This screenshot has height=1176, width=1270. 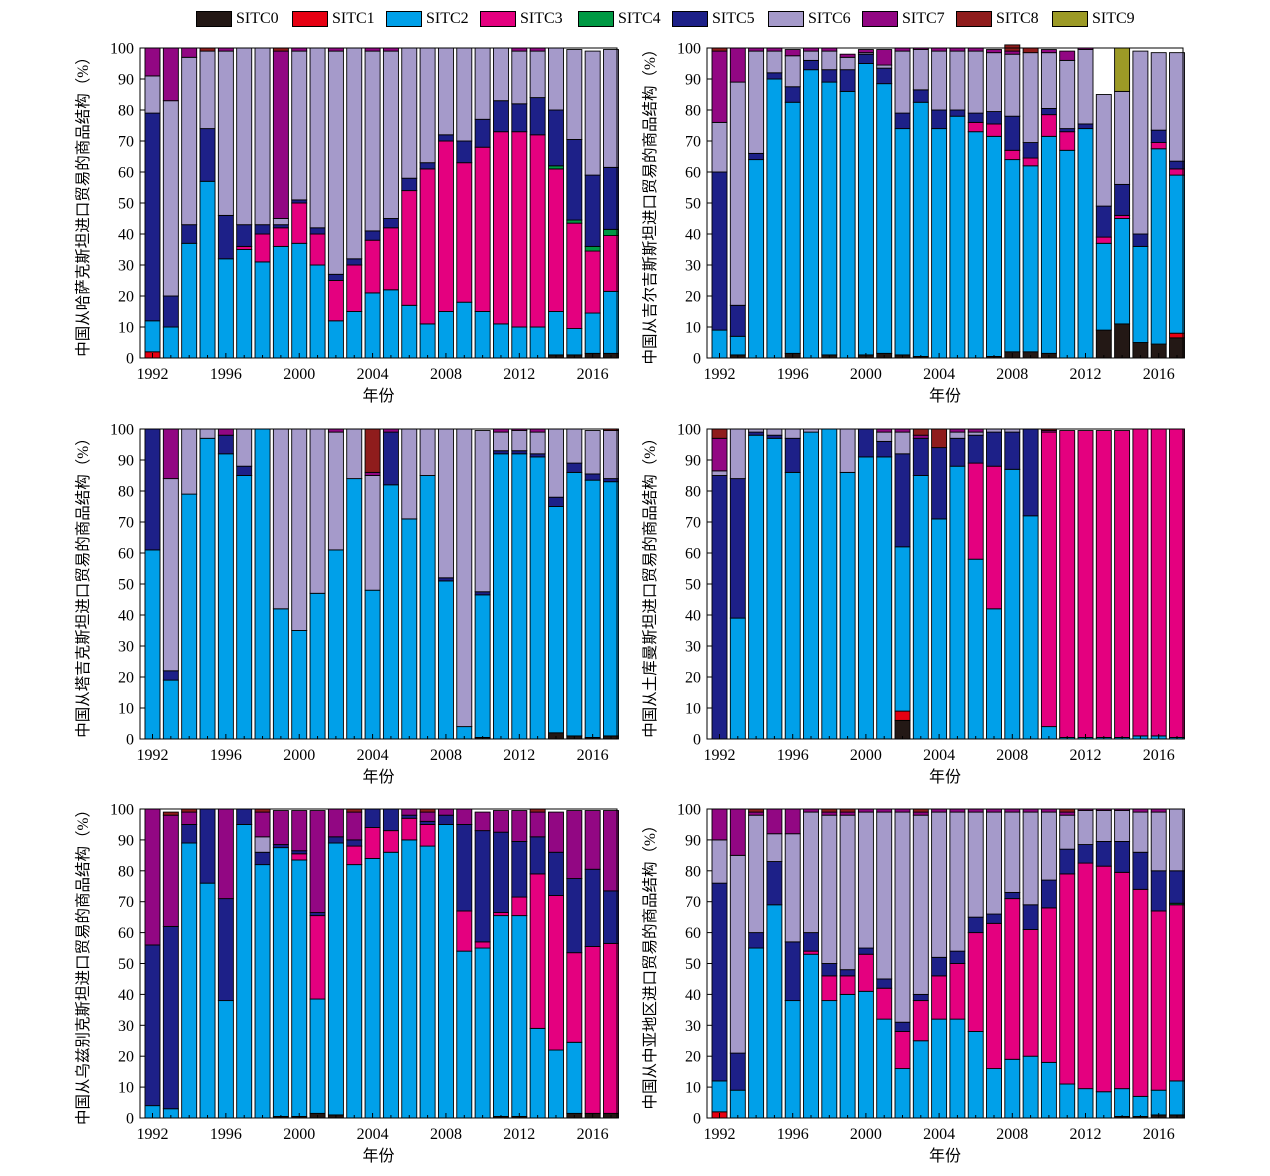 What do you see at coordinates (519, 229) in the screenshot?
I see `bar-segment-sitc3-2012` at bounding box center [519, 229].